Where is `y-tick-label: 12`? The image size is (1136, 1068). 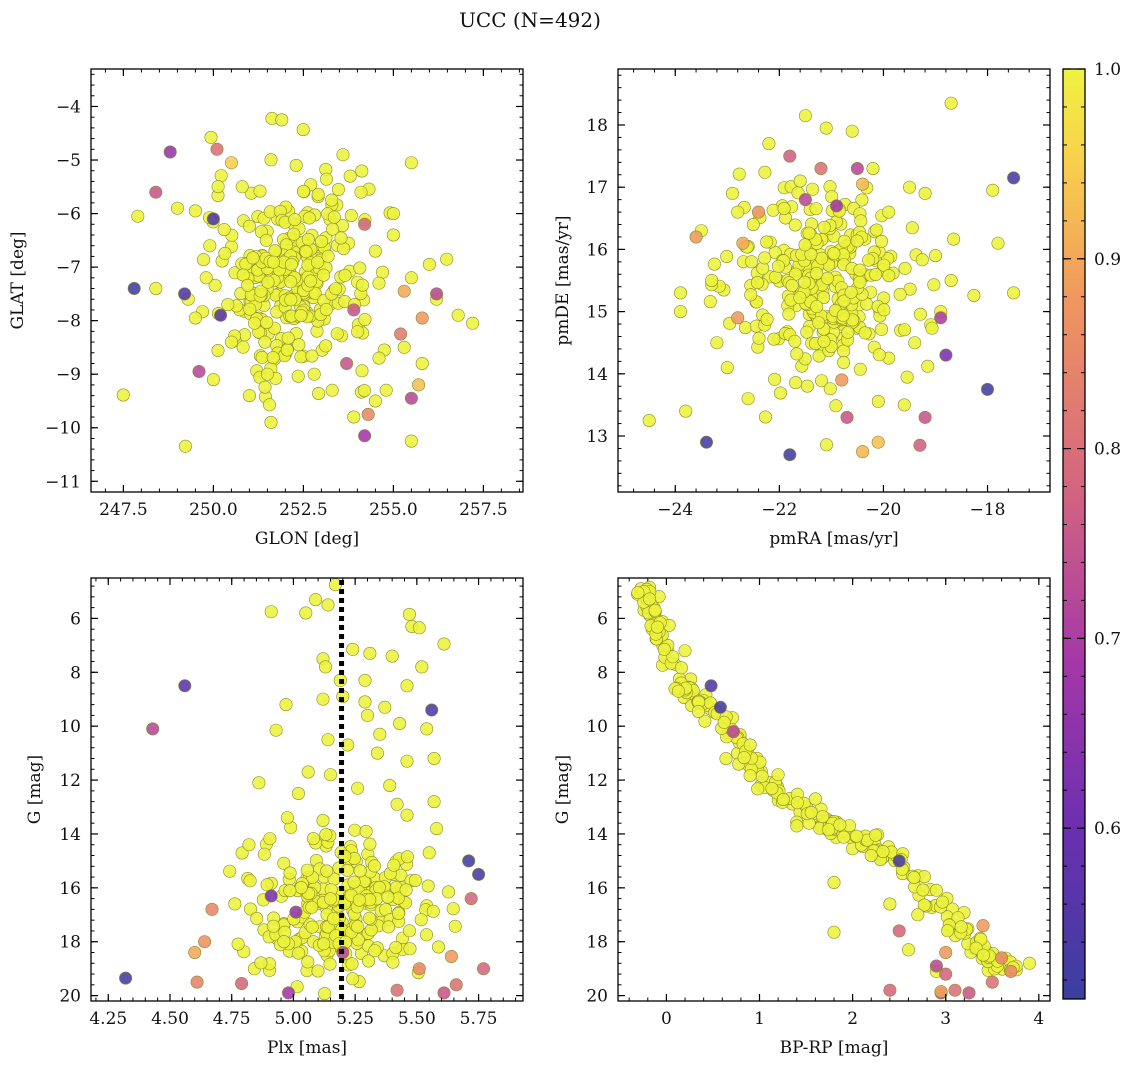
y-tick-label: 12 is located at coordinates (70, 781).